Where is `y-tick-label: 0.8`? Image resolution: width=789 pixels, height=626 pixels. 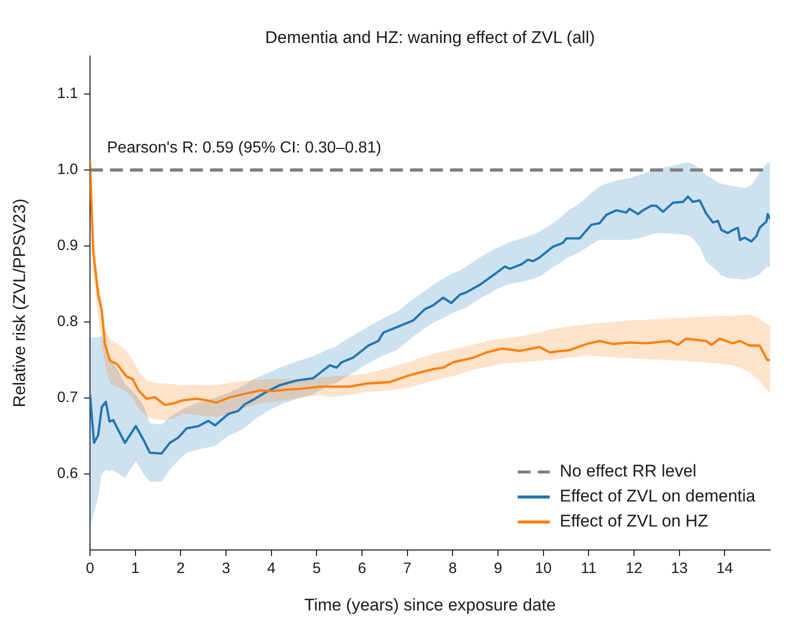
y-tick-label: 0.8 is located at coordinates (67, 321).